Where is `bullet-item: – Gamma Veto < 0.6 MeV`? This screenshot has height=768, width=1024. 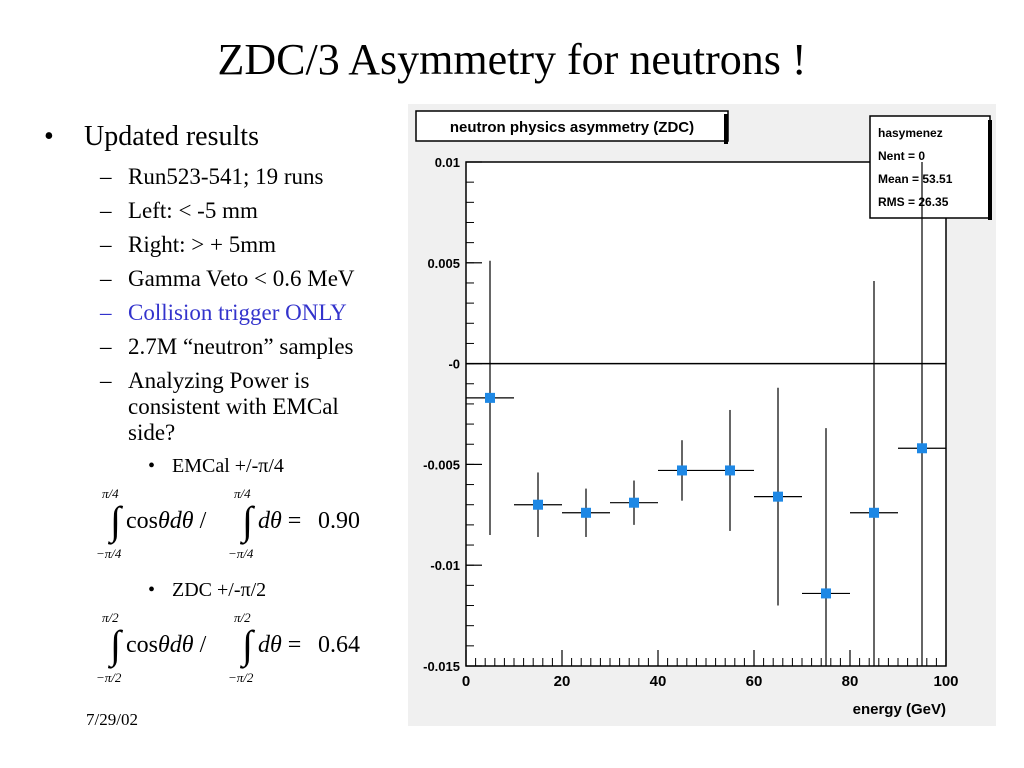 bullet-item: – Gamma Veto < 0.6 MeV is located at coordinates (229, 279).